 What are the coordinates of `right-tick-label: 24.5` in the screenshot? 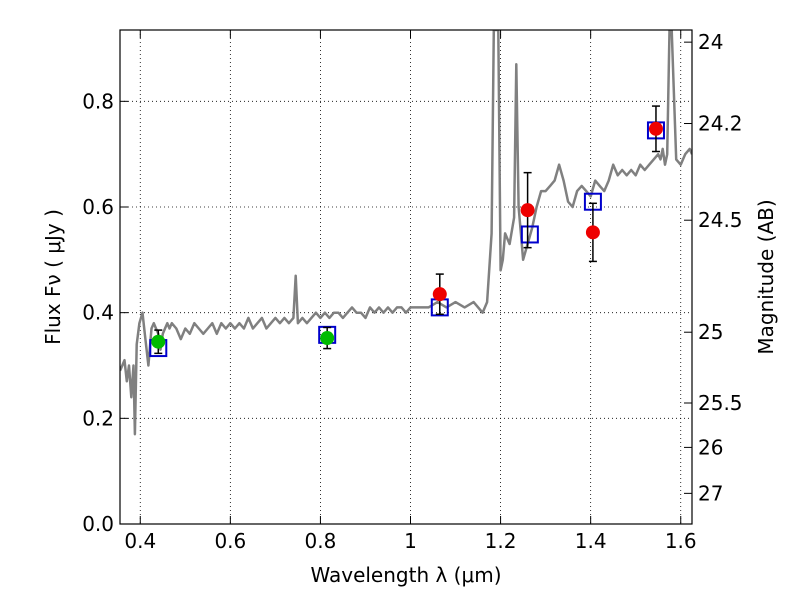 It's located at (720, 220).